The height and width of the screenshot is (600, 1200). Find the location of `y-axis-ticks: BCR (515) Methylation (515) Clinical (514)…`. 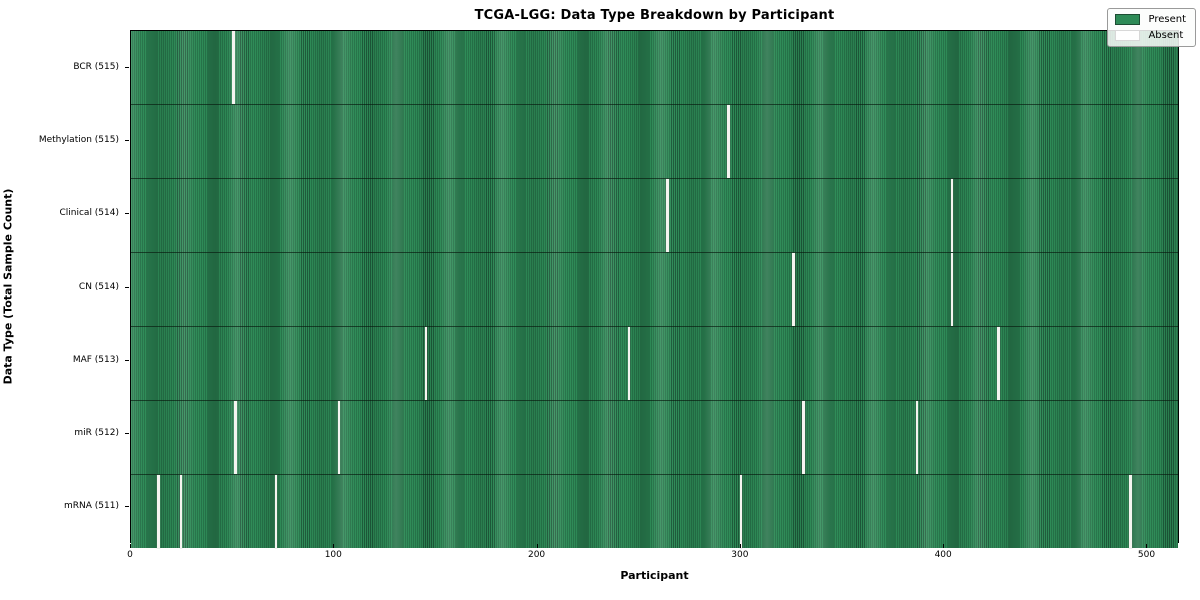

y-axis-ticks: BCR (515) Methylation (515) Clinical (514)… is located at coordinates (65, 286).